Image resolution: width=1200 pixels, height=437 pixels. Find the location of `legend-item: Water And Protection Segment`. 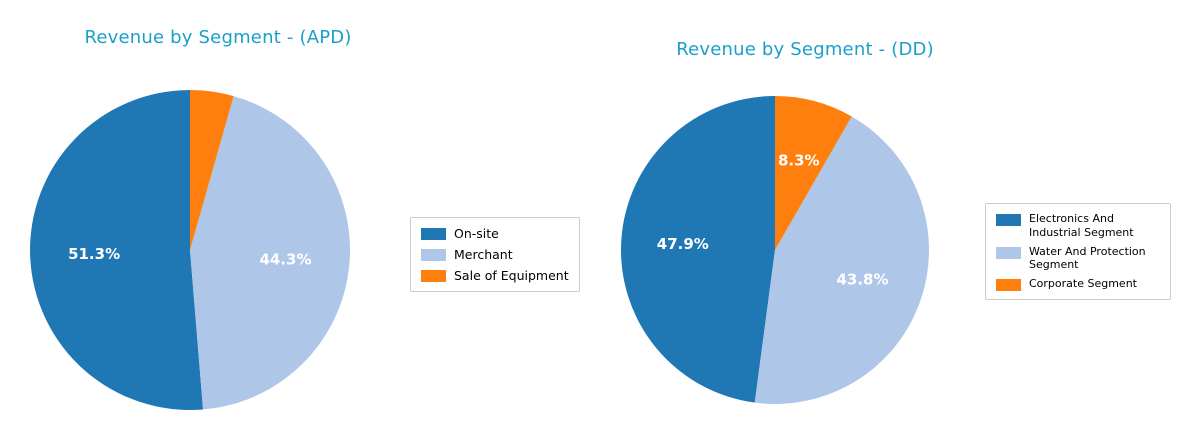

legend-item: Water And Protection Segment is located at coordinates (1078, 259).